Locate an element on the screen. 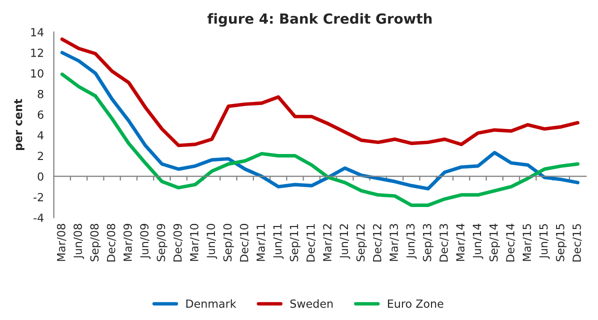  x-tick-label: Mar/15 is located at coordinates (527, 242).